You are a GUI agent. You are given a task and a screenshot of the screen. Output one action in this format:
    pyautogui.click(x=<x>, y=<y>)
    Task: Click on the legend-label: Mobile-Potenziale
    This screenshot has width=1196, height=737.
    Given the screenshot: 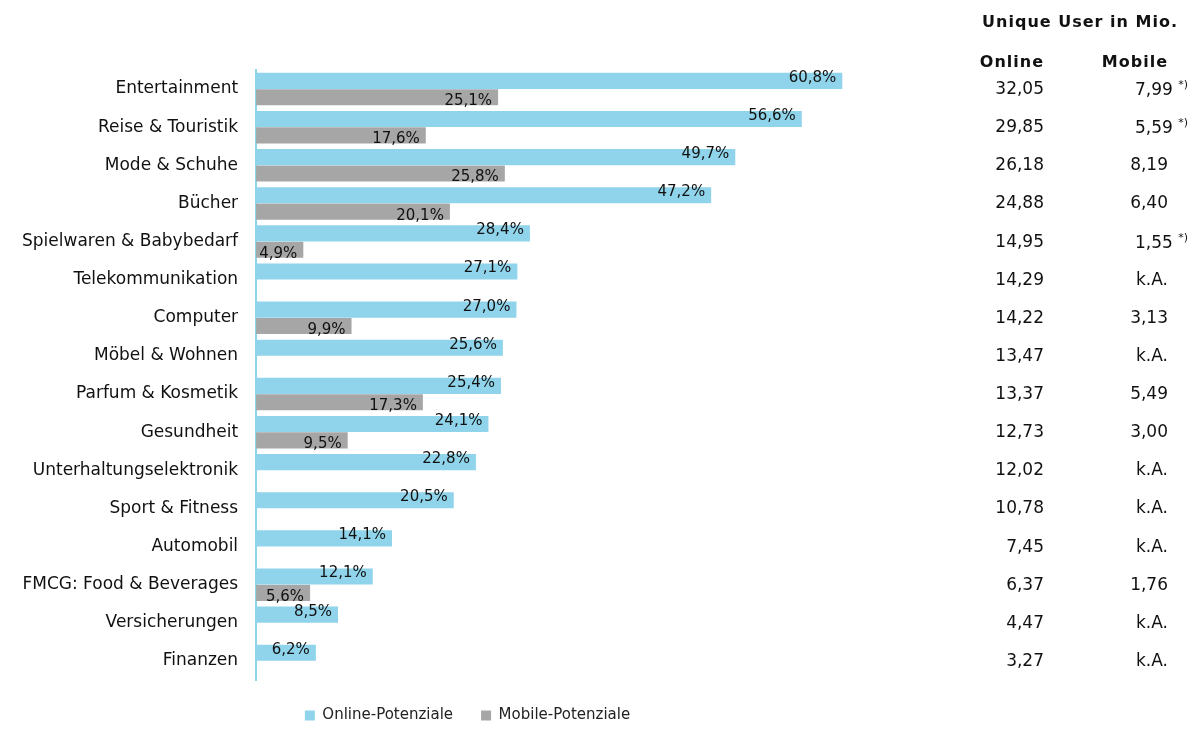 What is the action you would take?
    pyautogui.click(x=564, y=714)
    